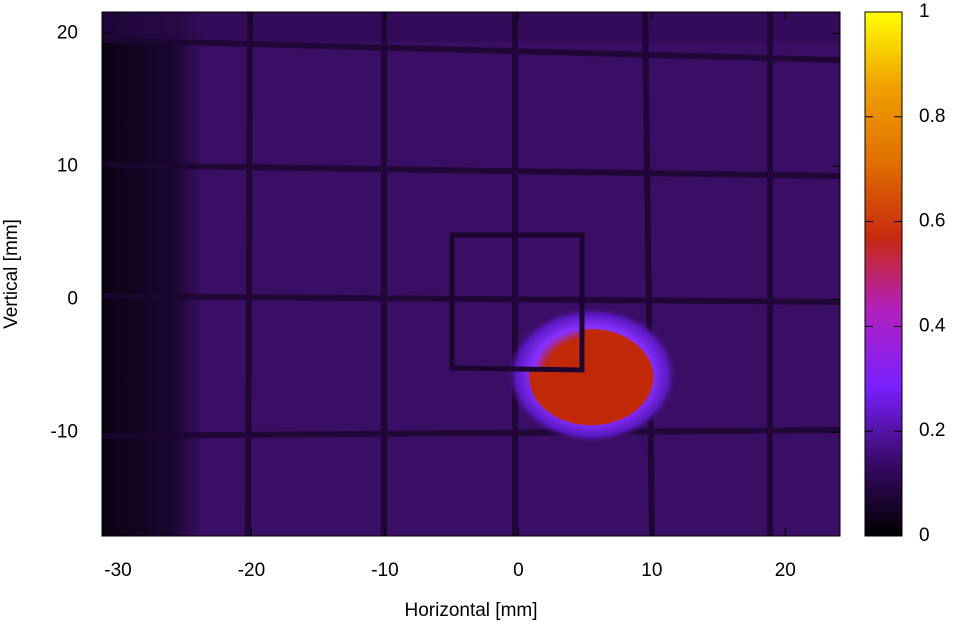 This screenshot has width=953, height=625. What do you see at coordinates (651, 570) in the screenshot?
I see `x-tick-label: 10` at bounding box center [651, 570].